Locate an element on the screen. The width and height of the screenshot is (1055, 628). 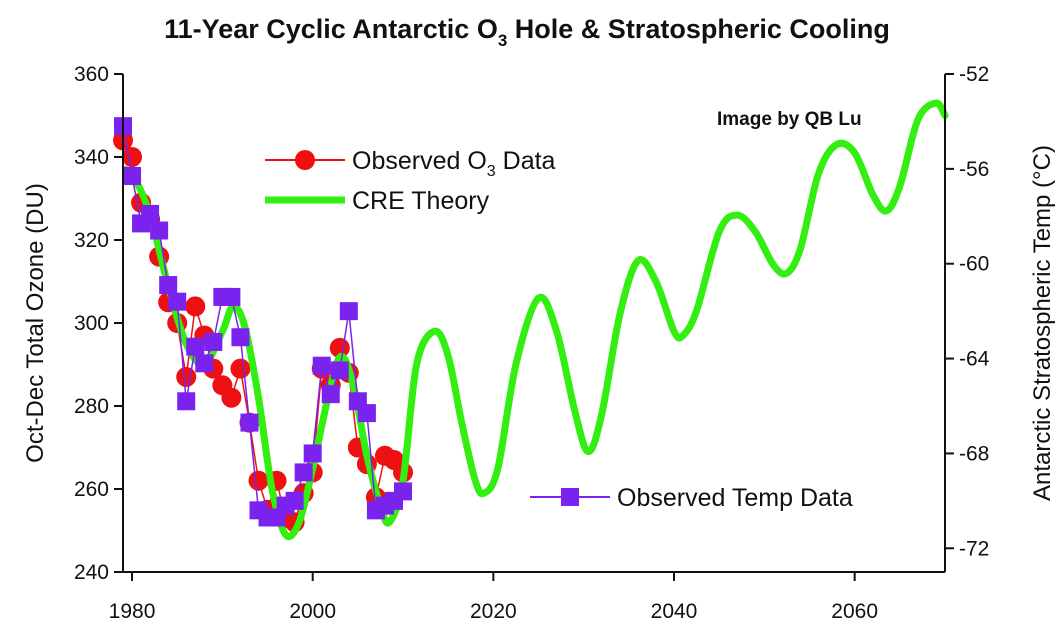
x-tick-label: 2020 is located at coordinates (493, 611).